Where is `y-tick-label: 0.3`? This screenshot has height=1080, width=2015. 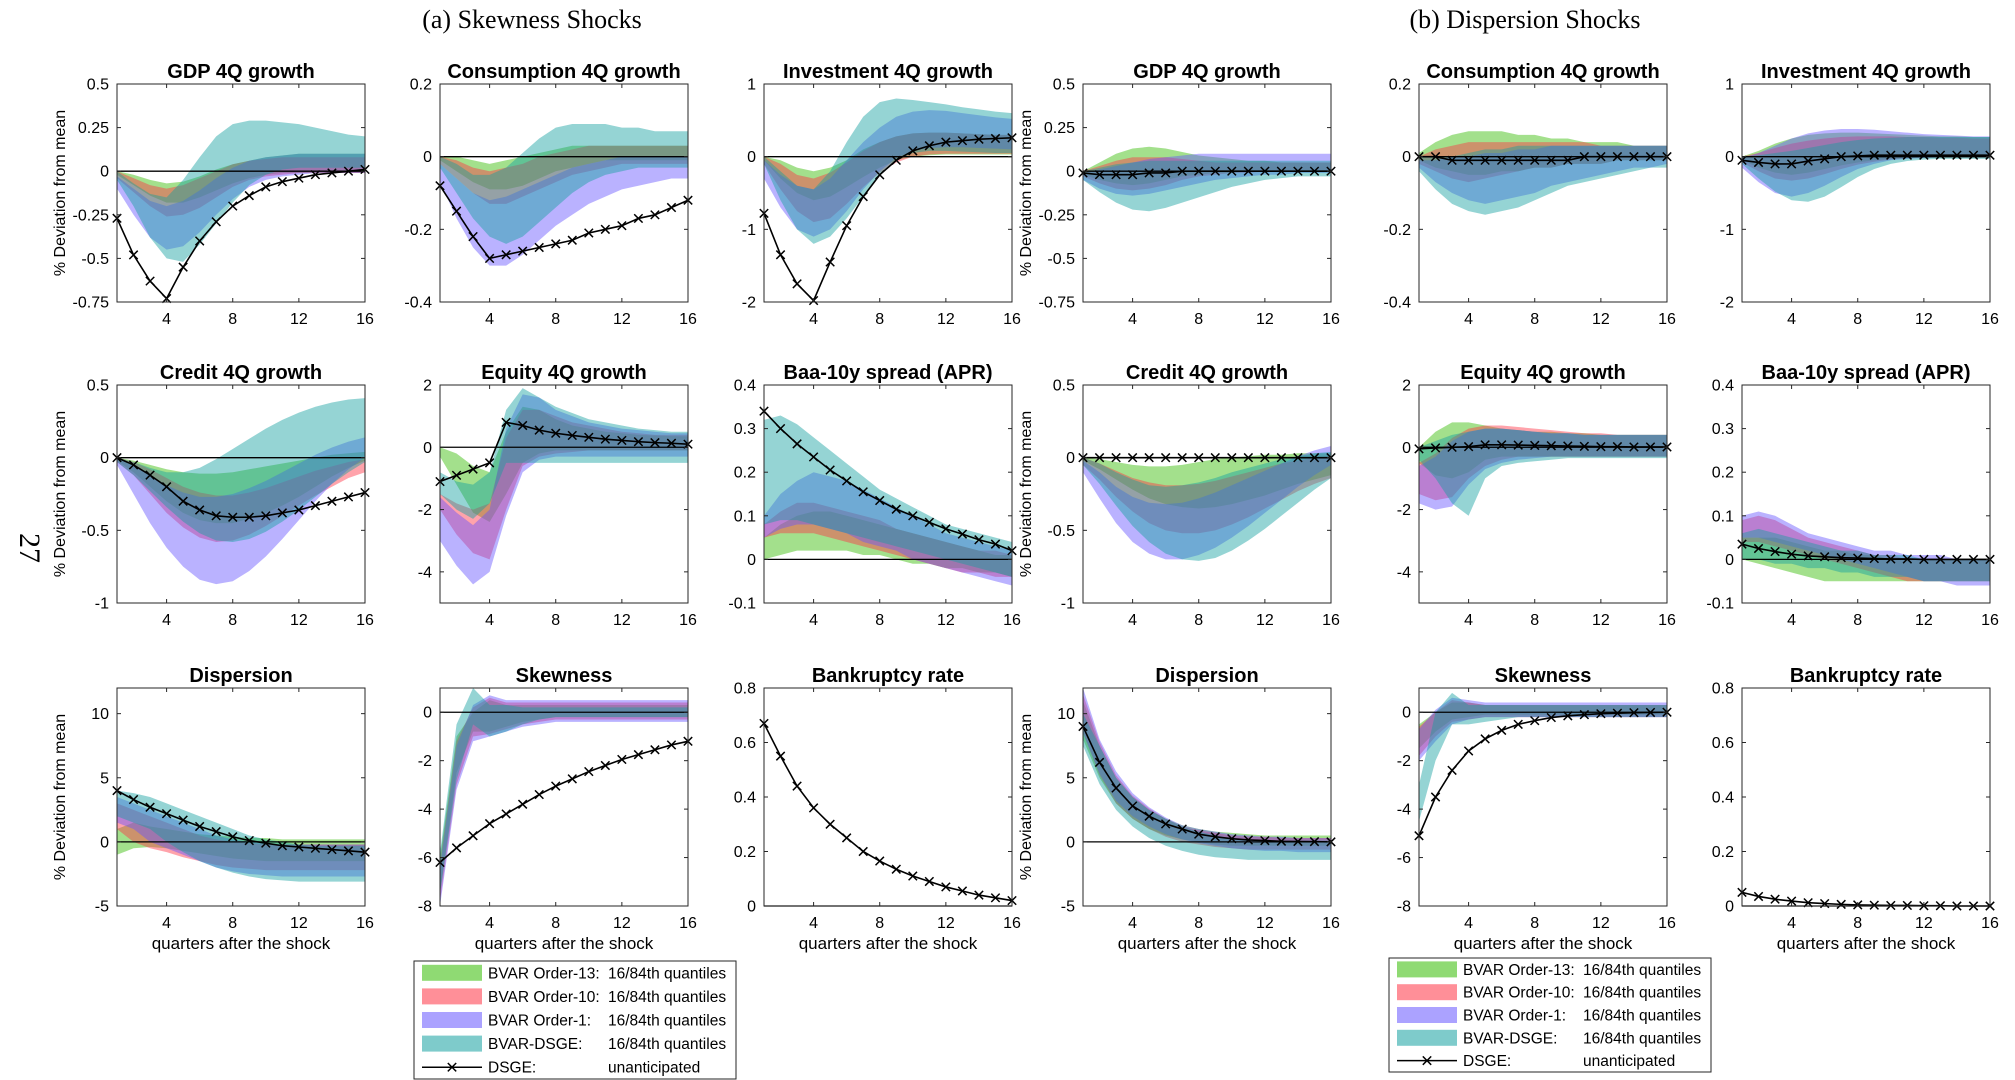
y-tick-label: 0.3 is located at coordinates (745, 429).